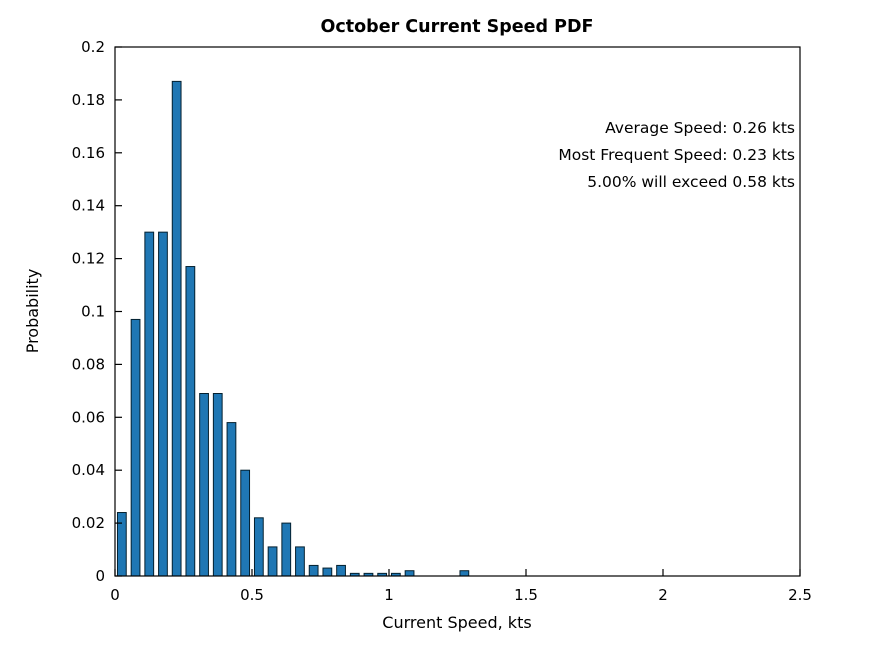 The height and width of the screenshot is (652, 887). Describe the element at coordinates (676, 155) in the screenshot. I see `annotation-most-frequent-speed: Most Frequent Speed: 0.23 kts` at that location.